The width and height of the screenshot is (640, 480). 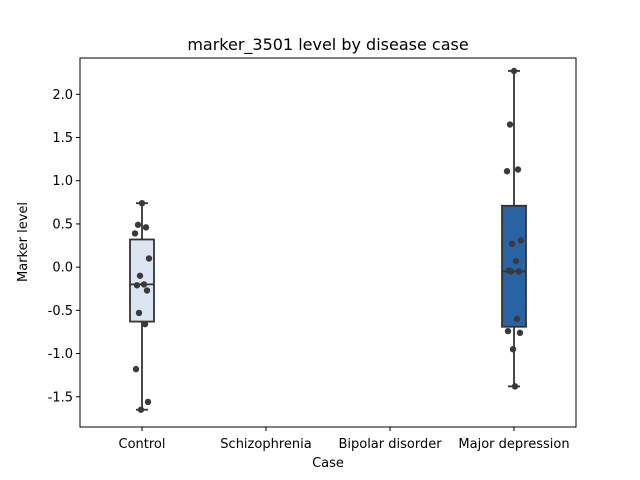 What do you see at coordinates (62, 268) in the screenshot?
I see `y-tick-label: 0.0` at bounding box center [62, 268].